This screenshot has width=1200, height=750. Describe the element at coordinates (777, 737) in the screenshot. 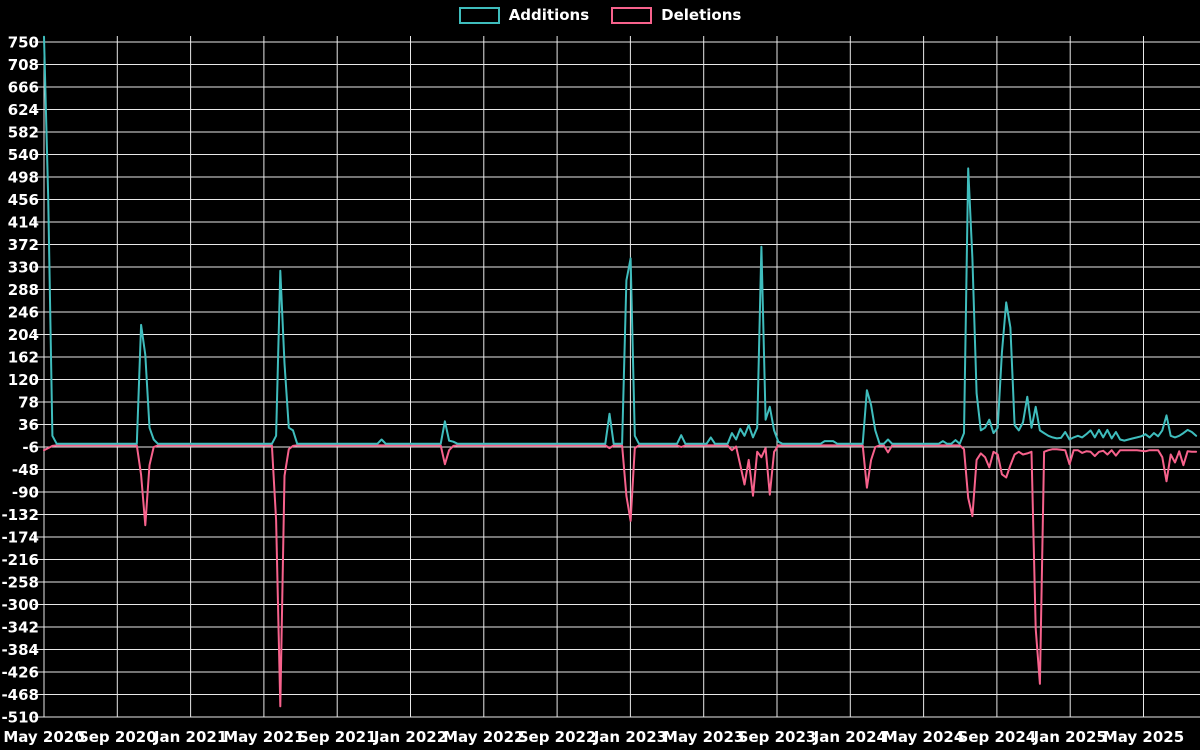

I see `svg-text: Sep 2023` at that location.